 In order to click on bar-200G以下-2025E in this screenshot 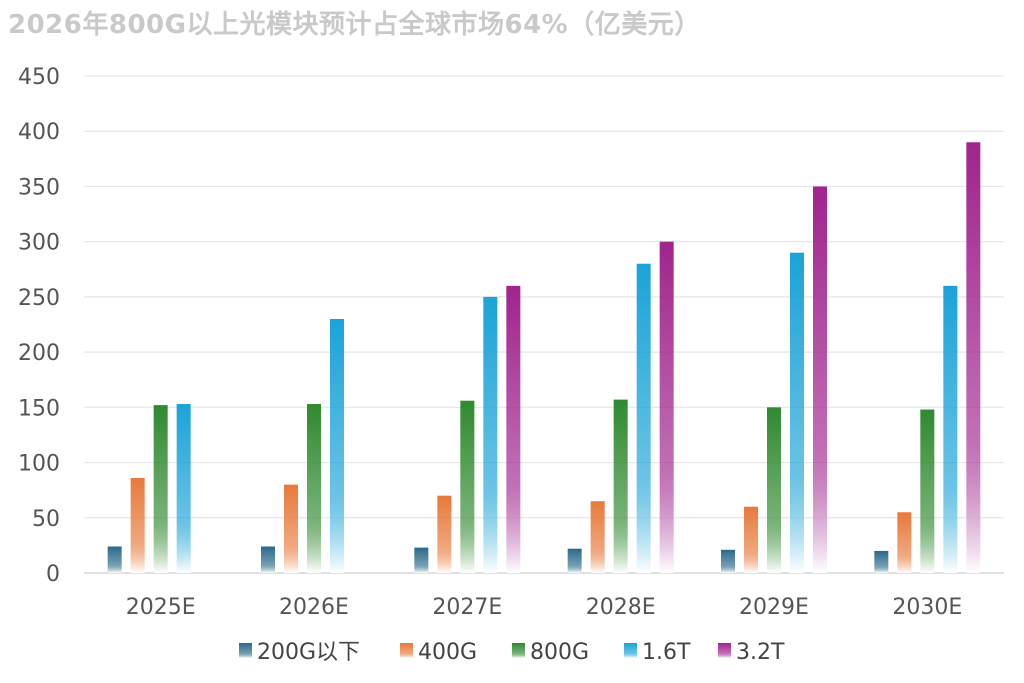, I will do `click(114, 559)`.